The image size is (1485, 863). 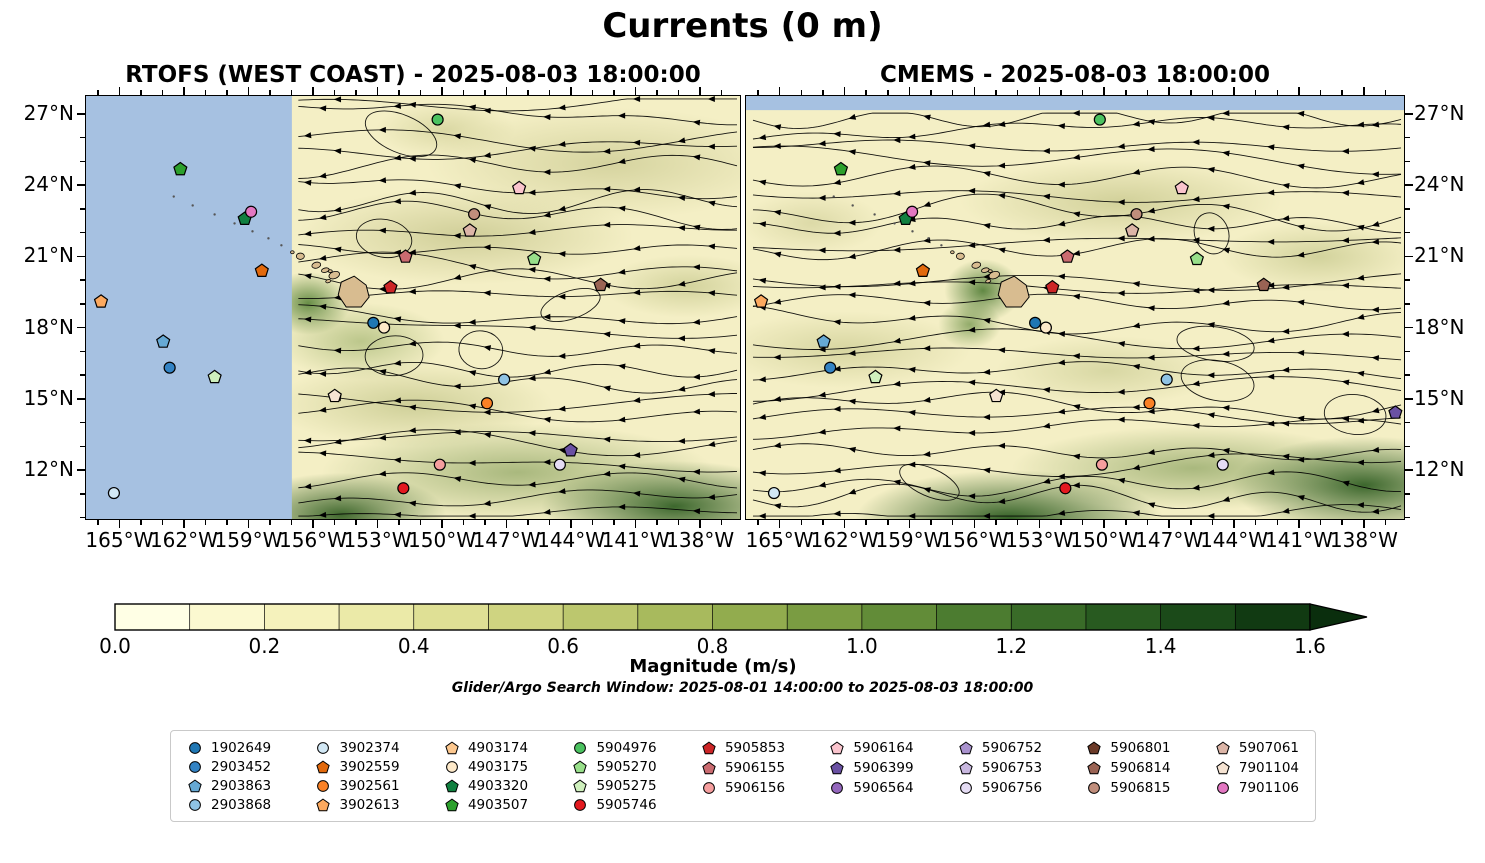 I want to click on lat-tick-label-right: 15°N, so click(x=1439, y=397).